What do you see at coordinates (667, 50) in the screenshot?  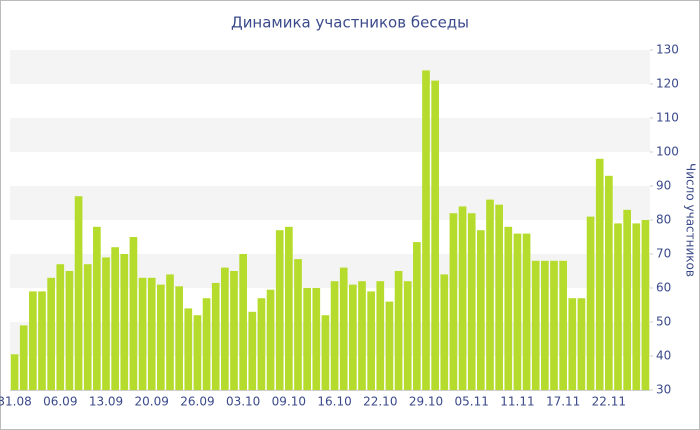 I see `y-tick-label: 130` at bounding box center [667, 50].